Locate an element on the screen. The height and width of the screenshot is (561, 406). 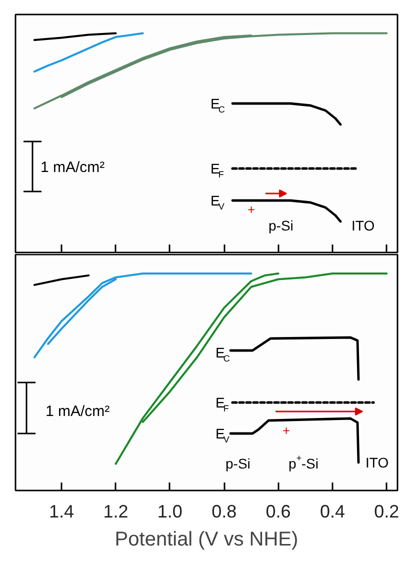
annotation: p-Si is located at coordinates (238, 464).